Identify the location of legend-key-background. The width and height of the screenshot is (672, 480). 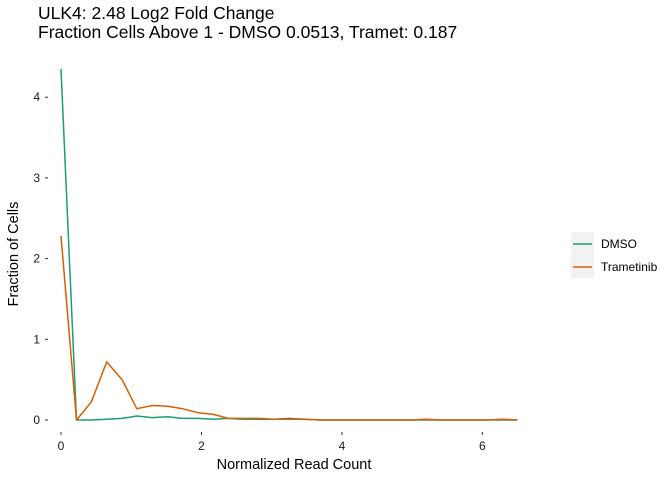
(582, 255).